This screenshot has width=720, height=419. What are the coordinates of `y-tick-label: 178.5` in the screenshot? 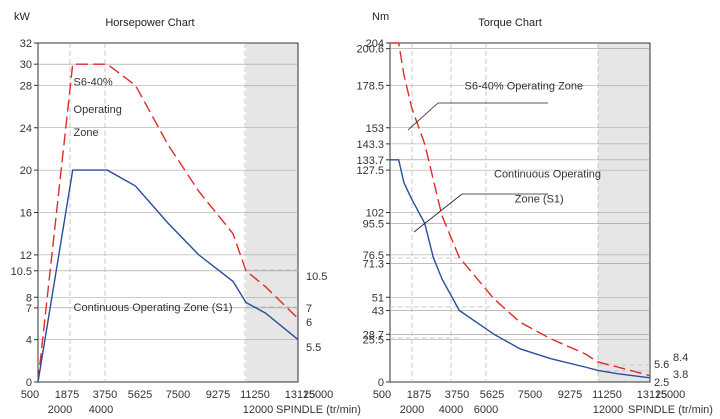 It's located at (370, 86).